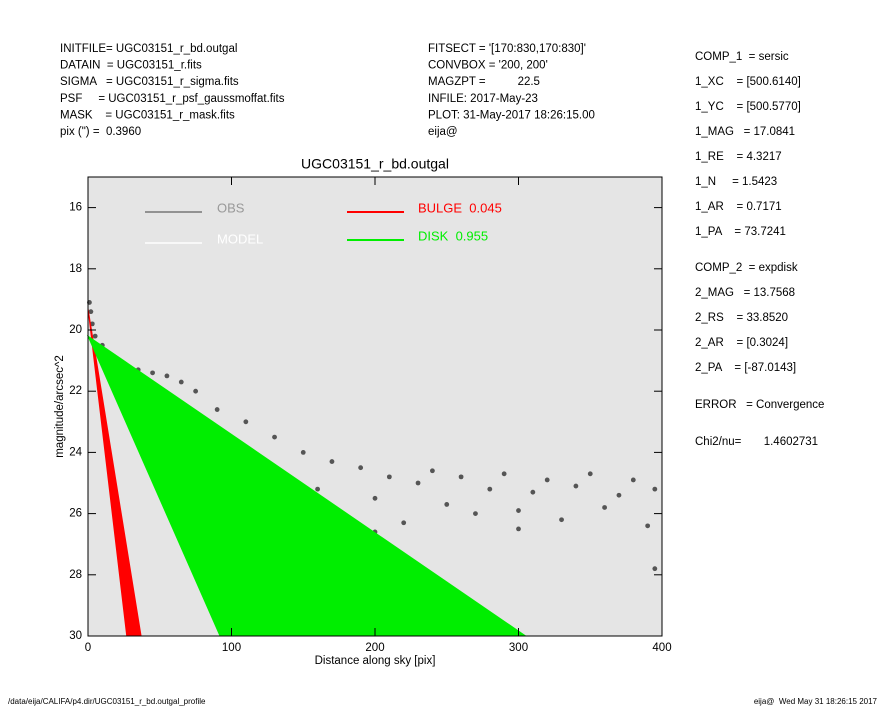  I want to click on param-line: 1_AR = 0.7171, so click(738, 207).